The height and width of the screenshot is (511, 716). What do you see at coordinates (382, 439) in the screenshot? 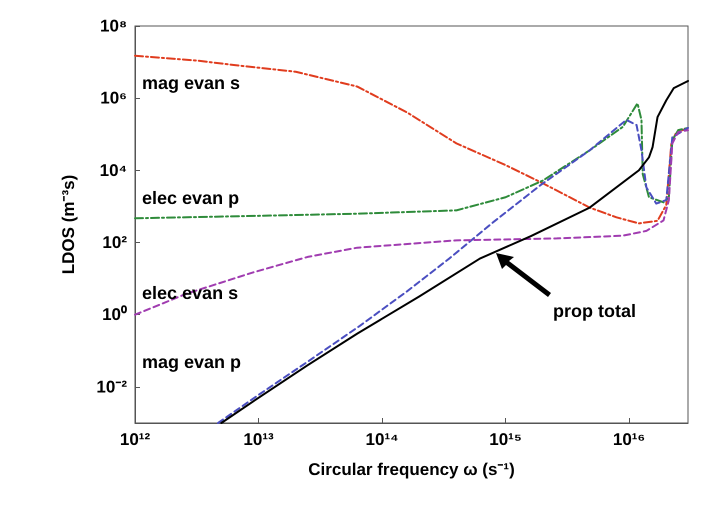
I see `x-tick-label: 10¹⁴` at bounding box center [382, 439].